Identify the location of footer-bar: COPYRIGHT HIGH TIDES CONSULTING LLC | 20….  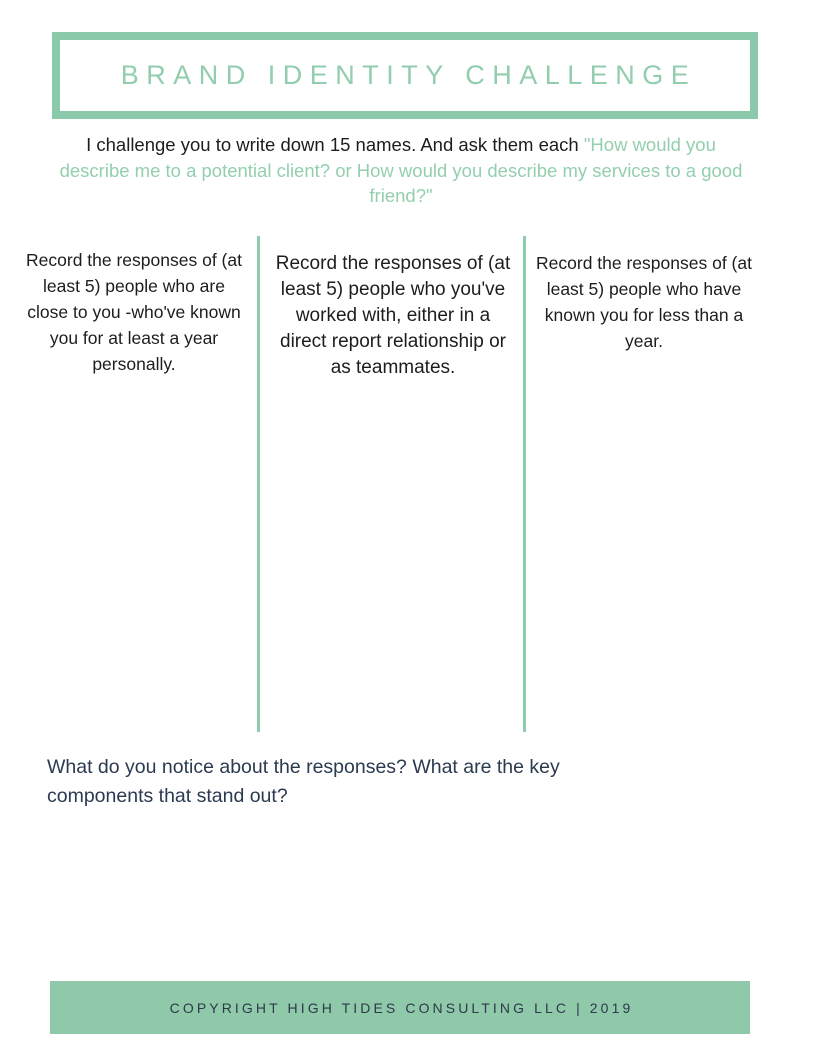
(400, 1007).